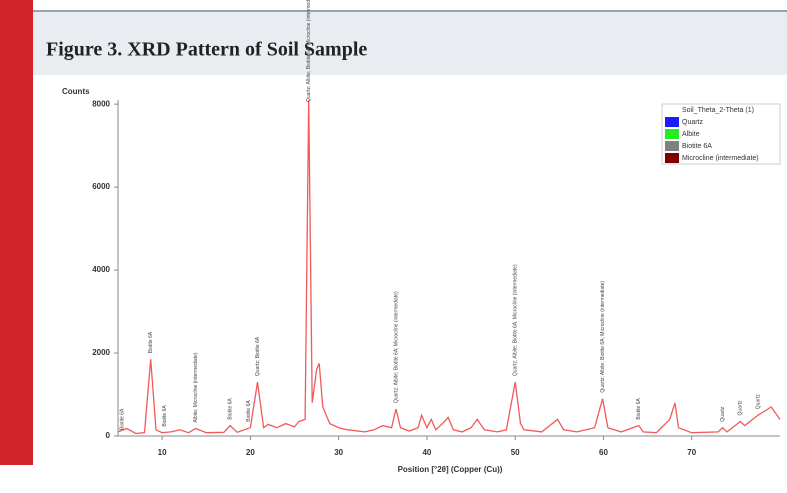 The image size is (787, 493). Describe the element at coordinates (76, 91) in the screenshot. I see `y-axis-label: Counts` at that location.